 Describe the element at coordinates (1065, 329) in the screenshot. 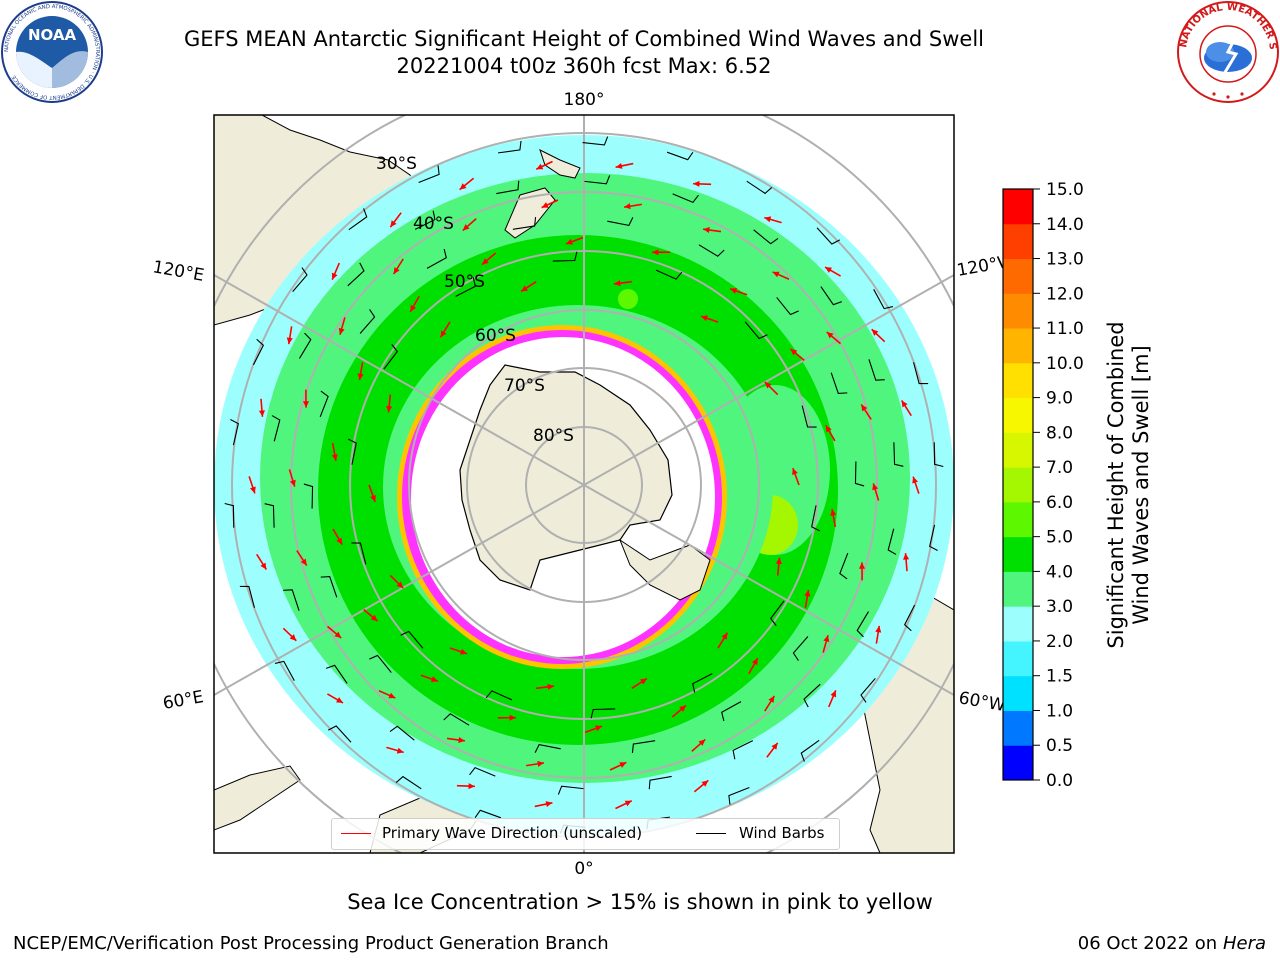

I see `colorbar-tick-label: 11.0` at that location.